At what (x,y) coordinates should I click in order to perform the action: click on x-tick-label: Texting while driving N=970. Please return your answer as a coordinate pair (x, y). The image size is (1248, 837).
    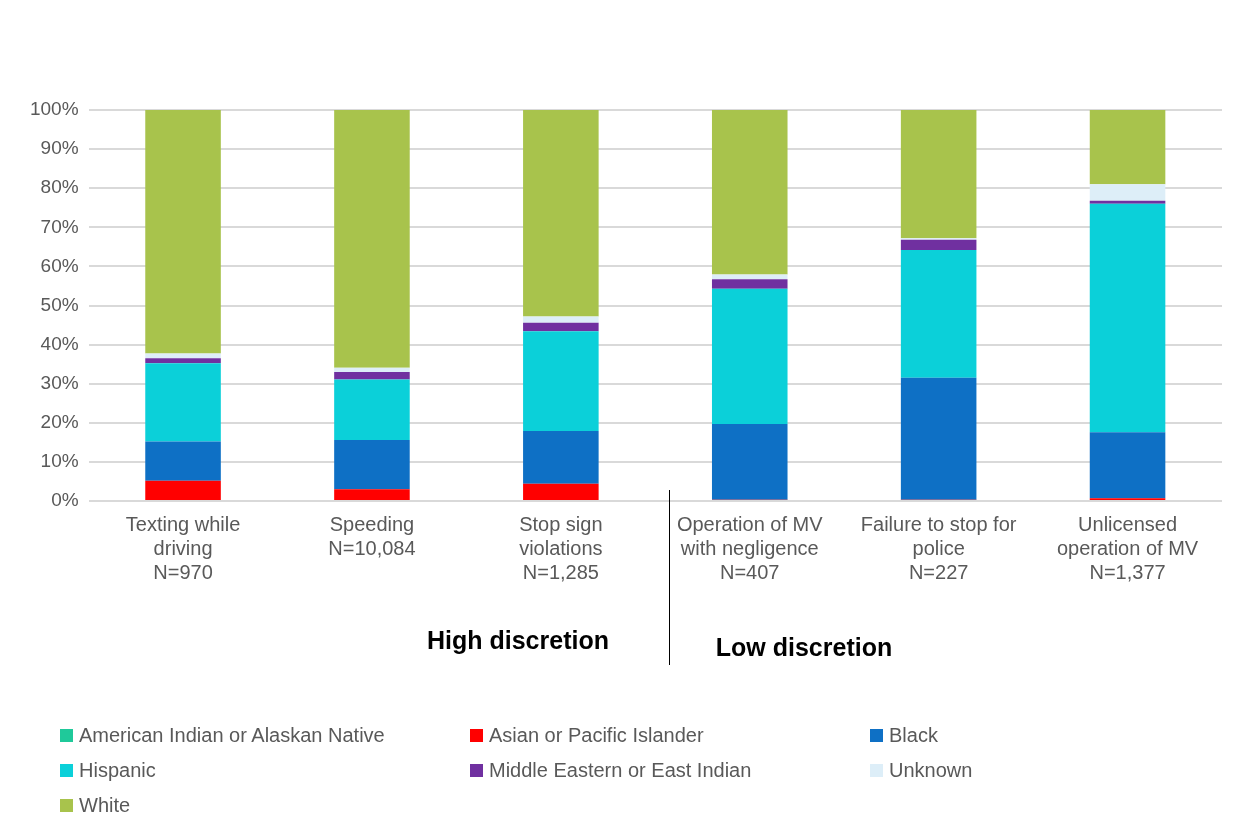
    Looking at the image, I should click on (183, 547).